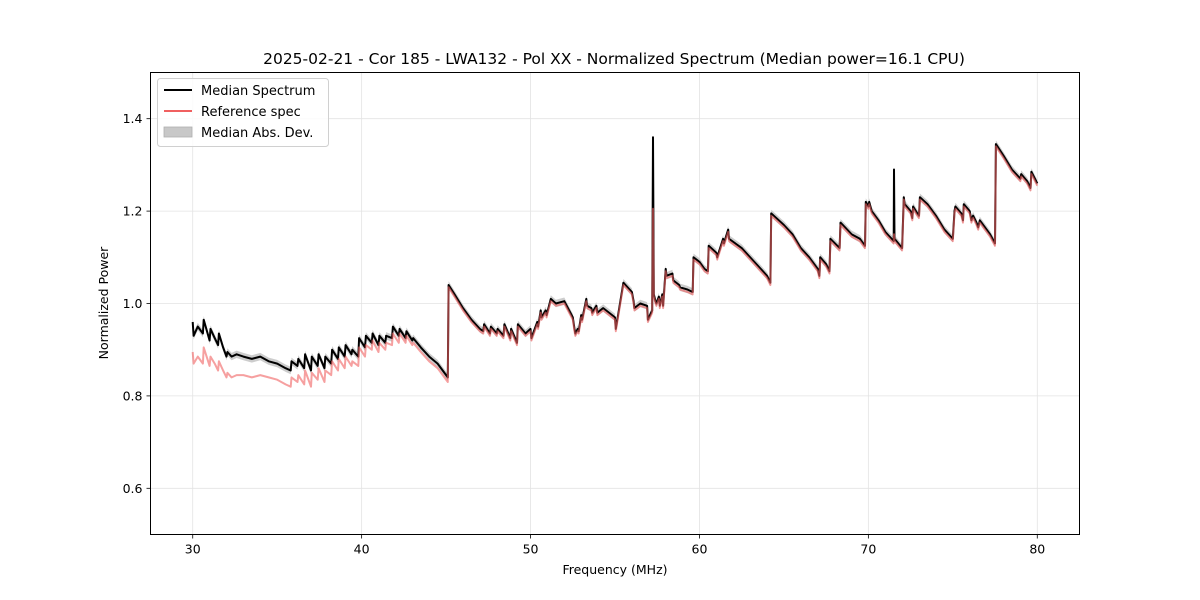 This screenshot has height=600, width=1200. I want to click on y-axis-label: Normalized Power, so click(103, 303).